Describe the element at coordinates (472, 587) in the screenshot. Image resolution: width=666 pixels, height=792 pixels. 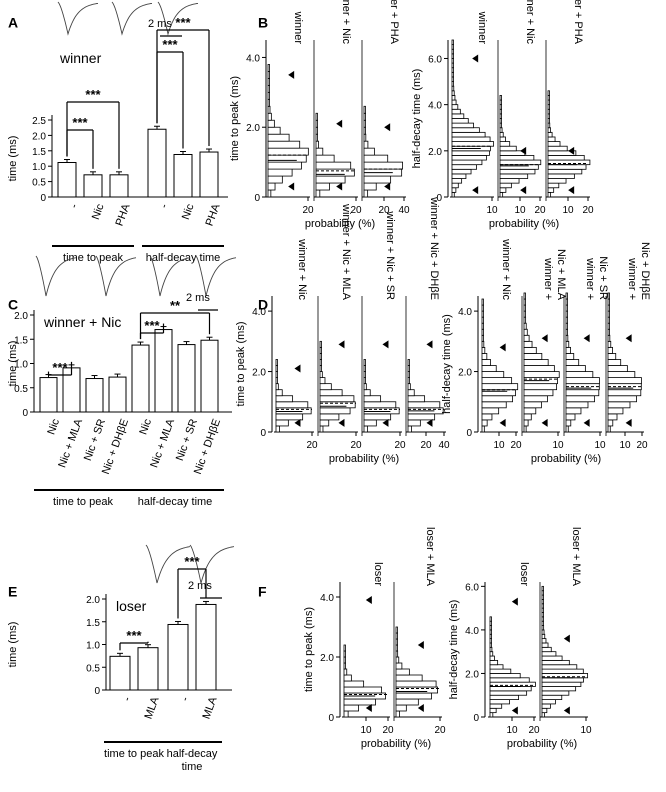
I see `hist-y-tick-label-F: 6.0` at that location.